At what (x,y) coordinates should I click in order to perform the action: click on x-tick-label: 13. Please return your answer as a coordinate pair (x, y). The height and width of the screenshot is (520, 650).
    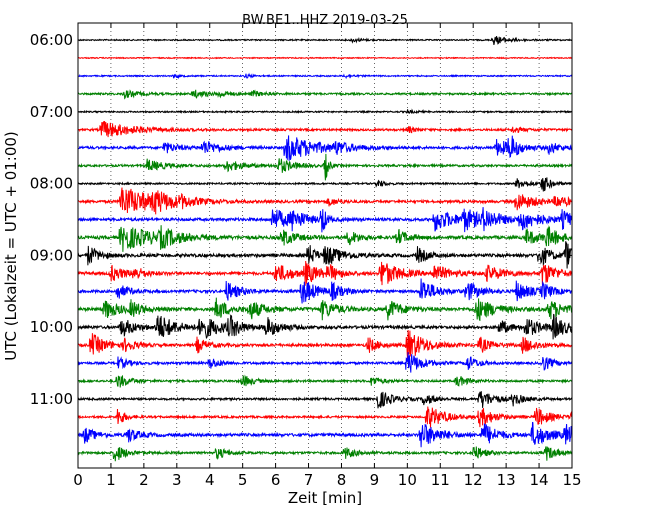
    Looking at the image, I should click on (506, 480).